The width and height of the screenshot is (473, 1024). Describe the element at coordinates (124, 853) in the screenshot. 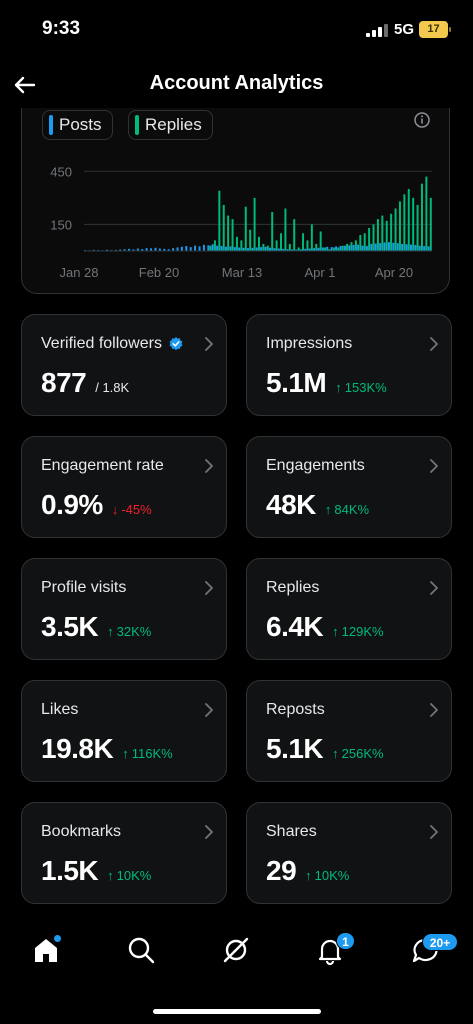

I see `stat-card-bookmarks: Bookmarks 1.5K ↑ 10K%` at that location.